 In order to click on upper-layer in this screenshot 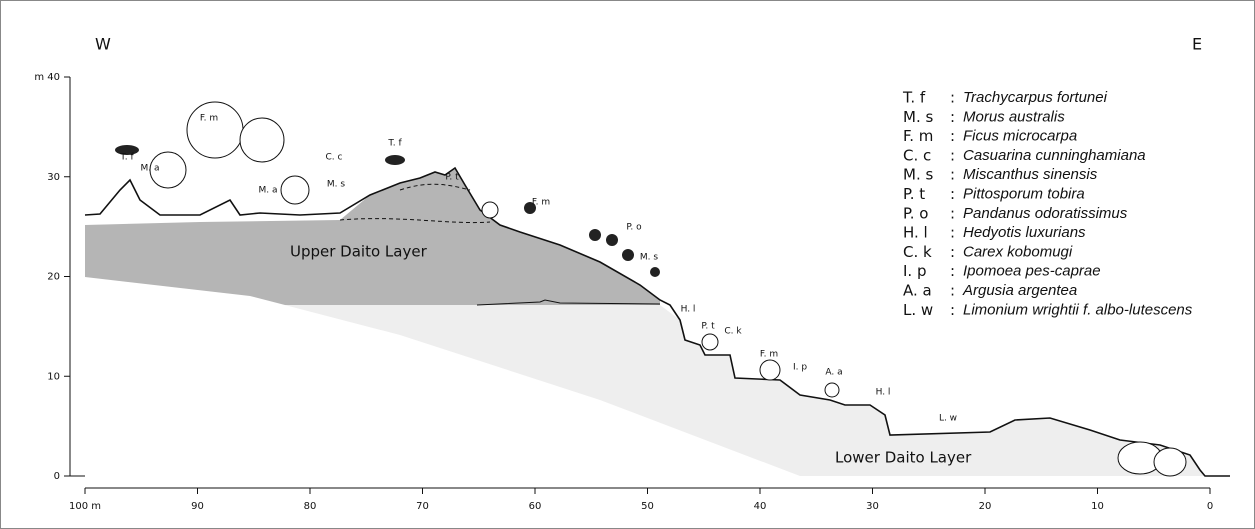, I will do `click(372, 236)`.